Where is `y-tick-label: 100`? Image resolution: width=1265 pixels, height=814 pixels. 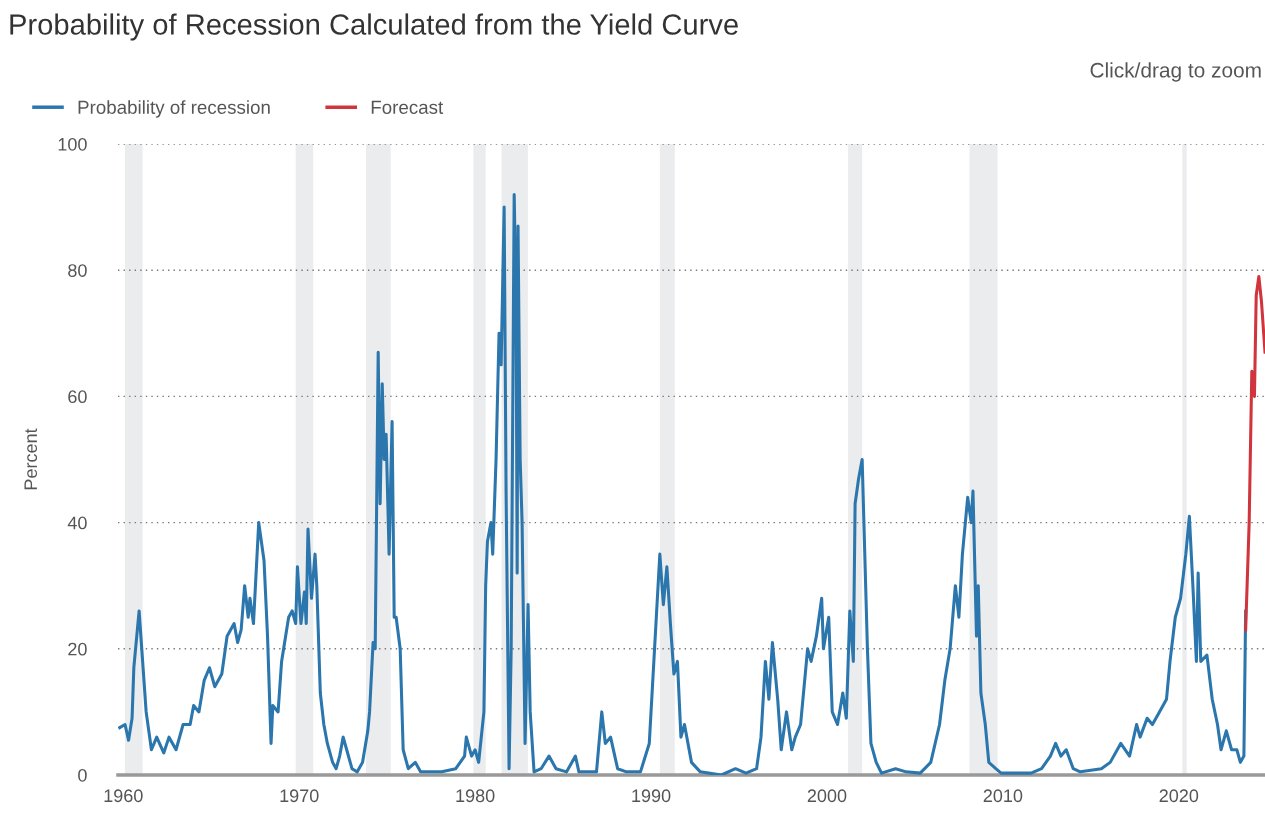
y-tick-label: 100 is located at coordinates (72, 144).